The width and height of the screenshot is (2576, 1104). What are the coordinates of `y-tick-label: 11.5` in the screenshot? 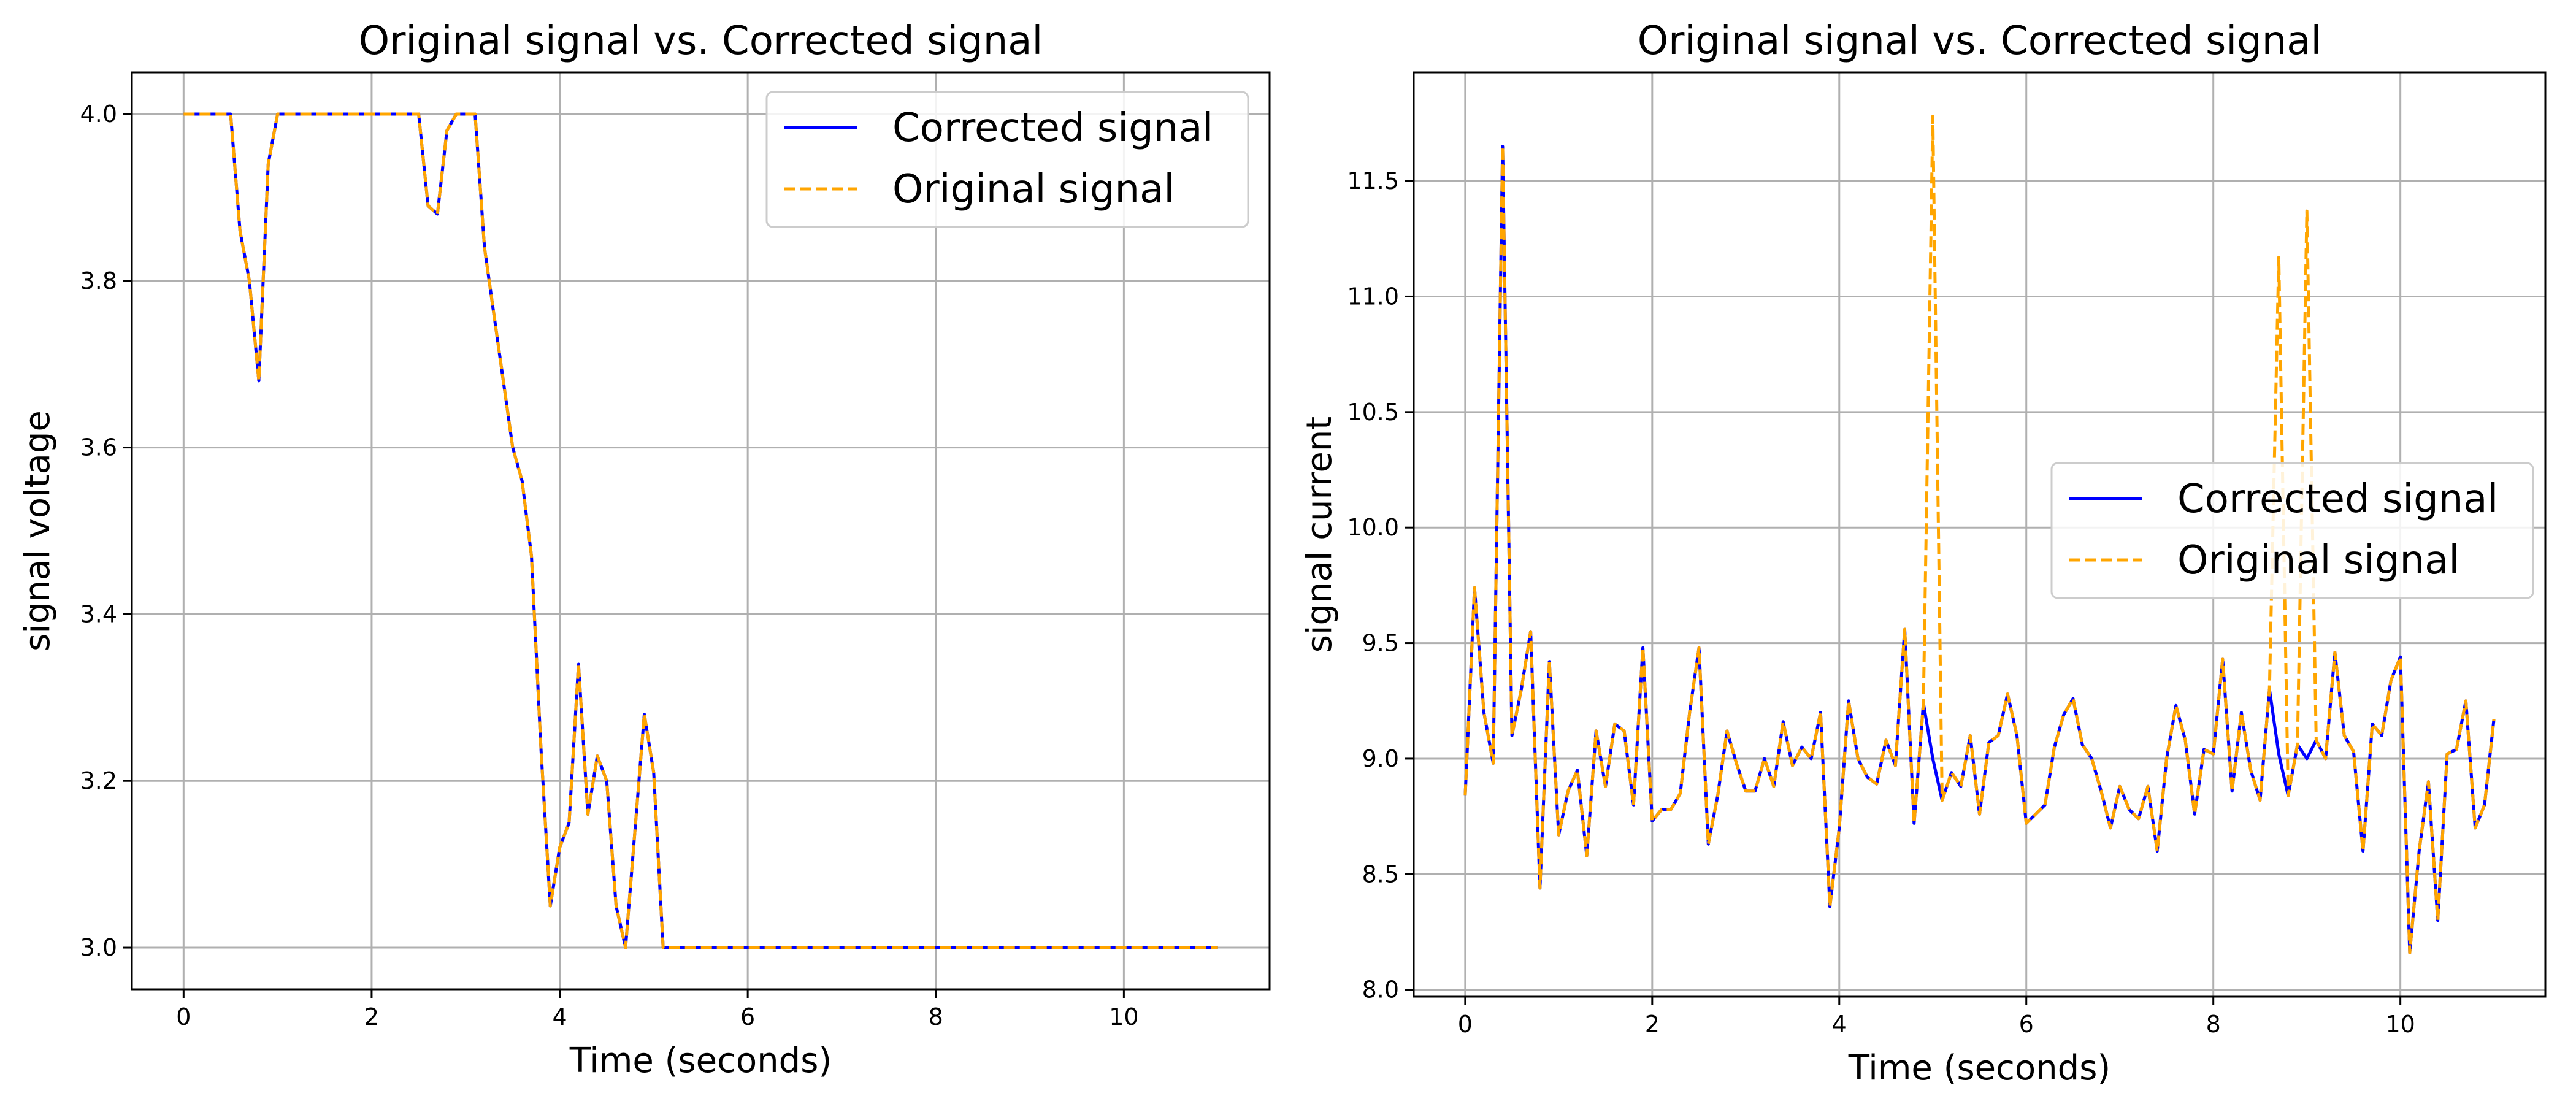 It's located at (1373, 180).